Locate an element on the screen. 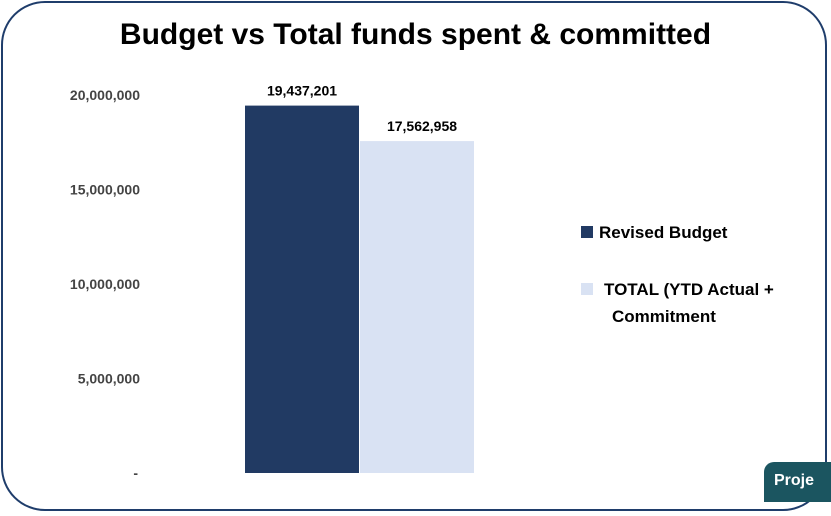 This screenshot has width=831, height=516. data-labels: 19,437,201 17,562,958 is located at coordinates (362, 109).